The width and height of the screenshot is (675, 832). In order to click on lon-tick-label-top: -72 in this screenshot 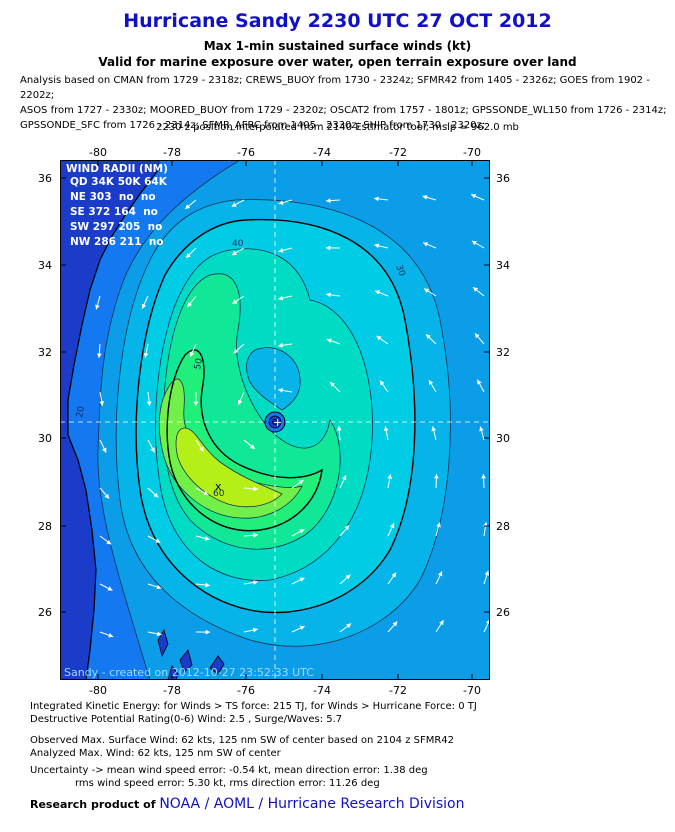, I will do `click(398, 152)`.